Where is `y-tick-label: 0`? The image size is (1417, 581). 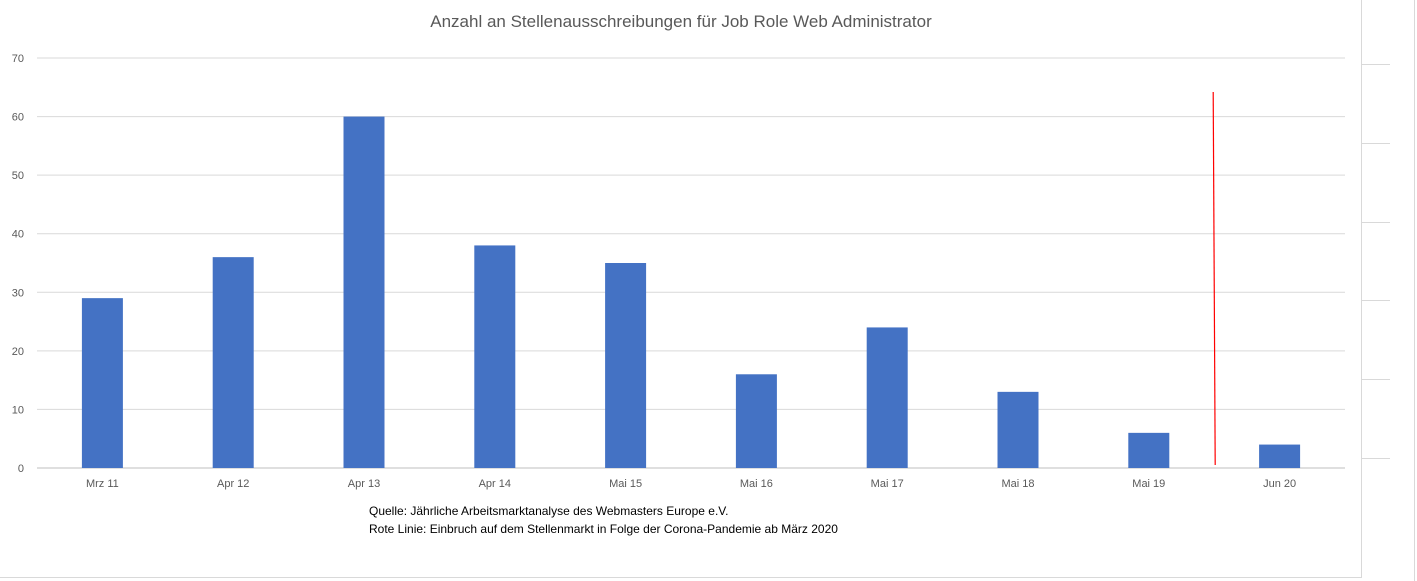 y-tick-label: 0 is located at coordinates (21, 469).